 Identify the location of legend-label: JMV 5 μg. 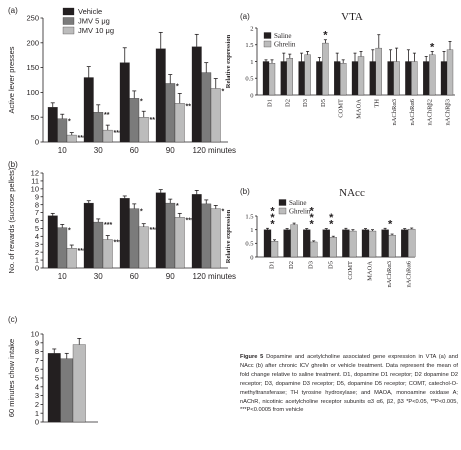
(94, 21).